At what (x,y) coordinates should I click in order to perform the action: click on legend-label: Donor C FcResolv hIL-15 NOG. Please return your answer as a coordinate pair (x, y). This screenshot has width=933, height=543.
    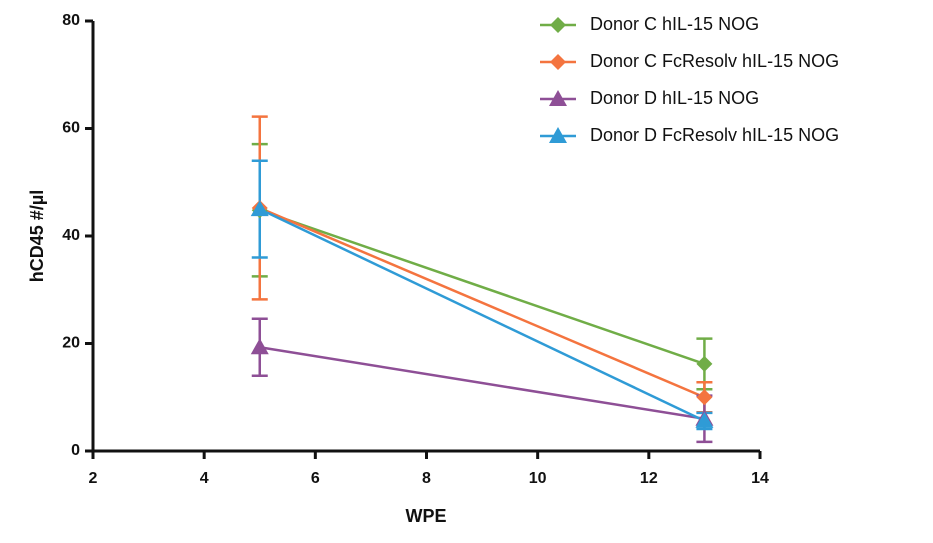
    Looking at the image, I should click on (714, 61).